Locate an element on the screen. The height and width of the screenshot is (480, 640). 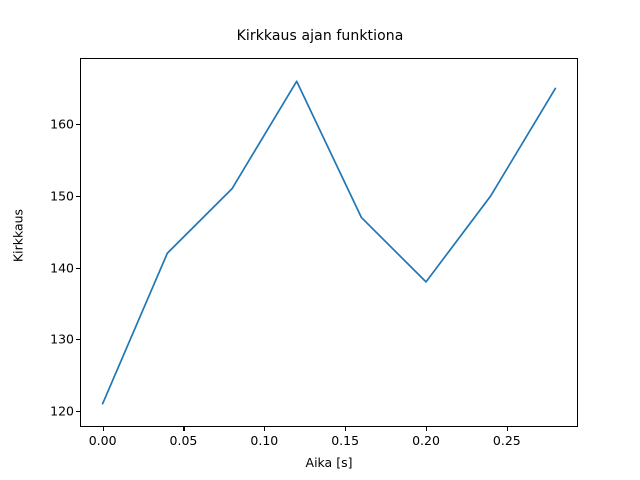
y-tick-label-group: 120 130 140 150 160 is located at coordinates (50, 240).